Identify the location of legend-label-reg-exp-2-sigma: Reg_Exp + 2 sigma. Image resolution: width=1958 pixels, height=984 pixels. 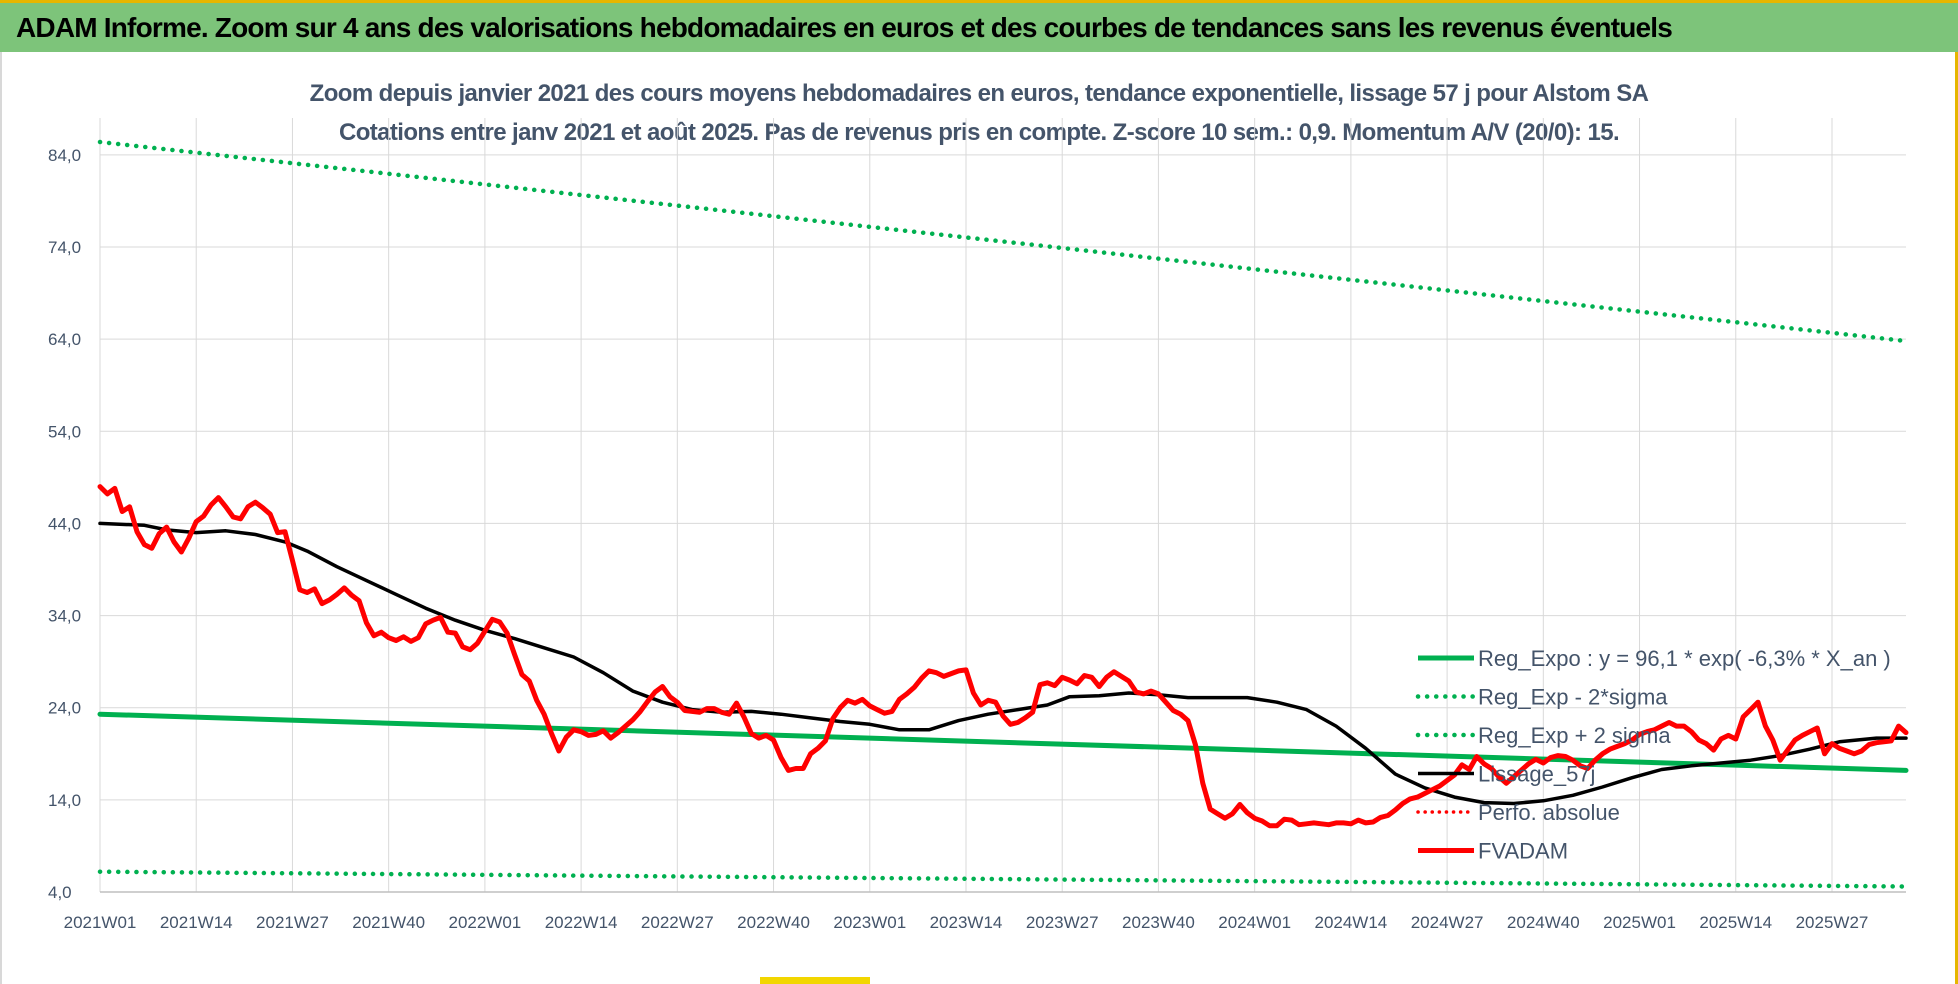
(1574, 735).